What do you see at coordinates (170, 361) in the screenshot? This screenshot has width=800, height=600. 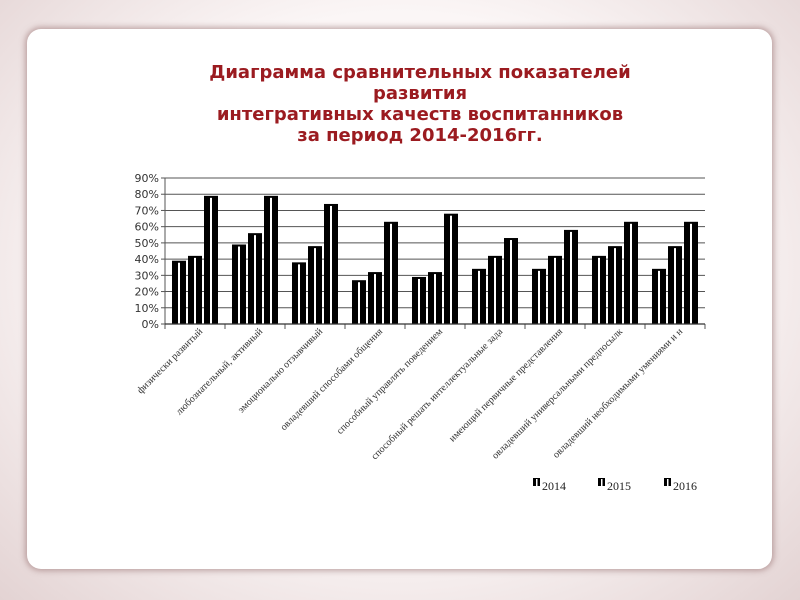 I see `x-tick-label: физически развитый` at bounding box center [170, 361].